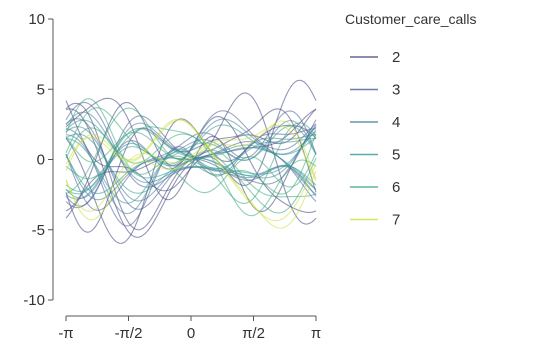 The image size is (533, 354). What do you see at coordinates (129, 333) in the screenshot?
I see `x-tick-label-1: -π/2` at bounding box center [129, 333].